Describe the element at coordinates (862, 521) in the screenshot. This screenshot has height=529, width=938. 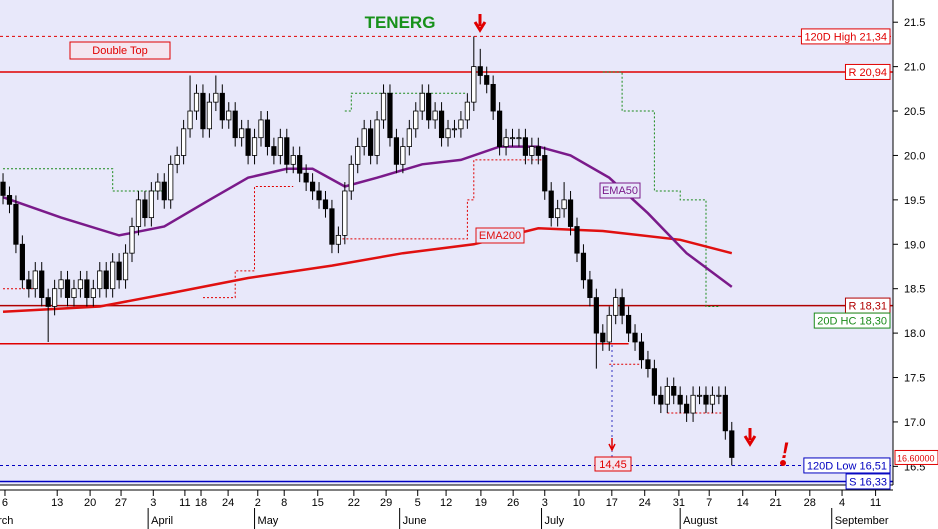
I see `month-label: September` at that location.